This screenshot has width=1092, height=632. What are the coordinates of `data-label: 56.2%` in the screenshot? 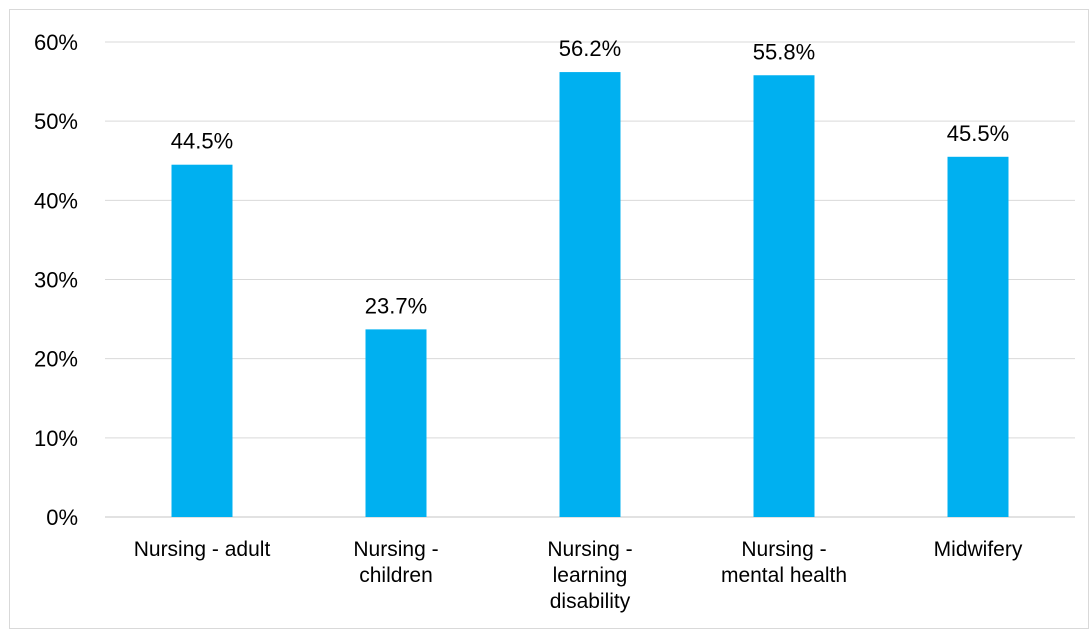 It's located at (590, 48).